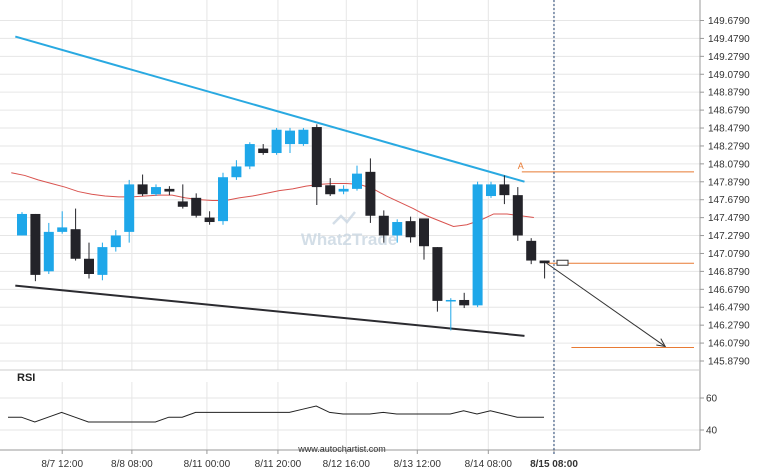 The height and width of the screenshot is (475, 760). I want to click on price-tick-label: 147.8790, so click(729, 182).